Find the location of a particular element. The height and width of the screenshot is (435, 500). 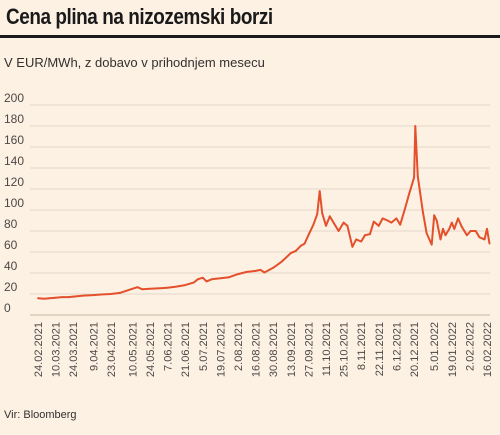

y-tick-label: 140 is located at coordinates (14, 161).